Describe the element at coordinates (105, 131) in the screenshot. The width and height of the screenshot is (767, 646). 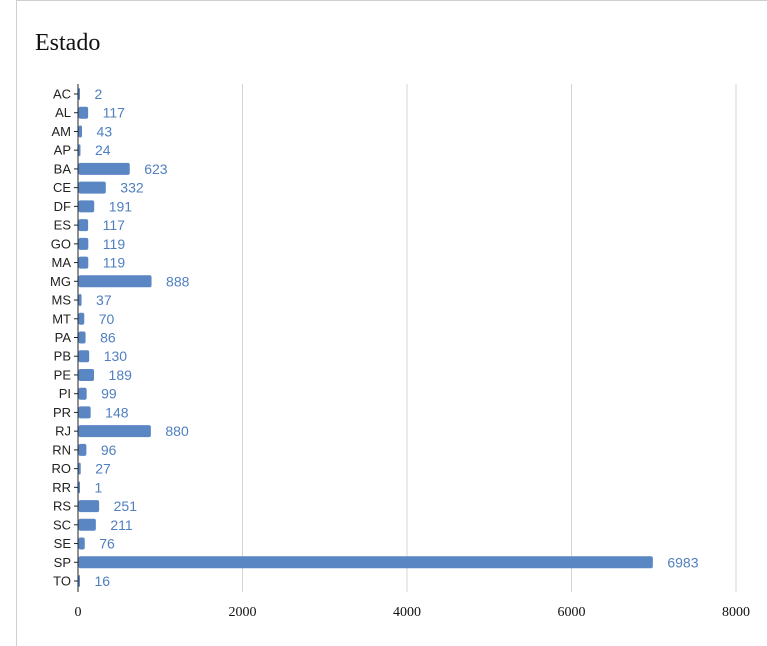
I see `value-label: 43` at that location.